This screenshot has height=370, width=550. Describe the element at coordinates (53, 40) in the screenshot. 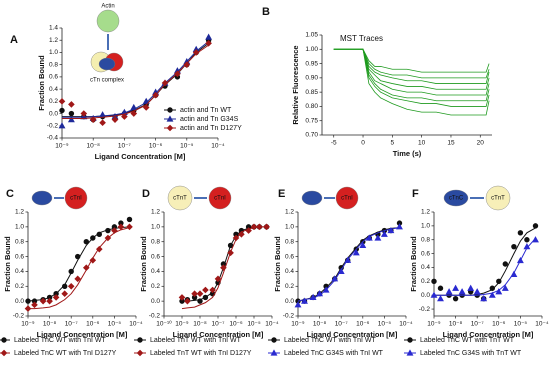

I see `y-tick-label: 1.2` at that location.